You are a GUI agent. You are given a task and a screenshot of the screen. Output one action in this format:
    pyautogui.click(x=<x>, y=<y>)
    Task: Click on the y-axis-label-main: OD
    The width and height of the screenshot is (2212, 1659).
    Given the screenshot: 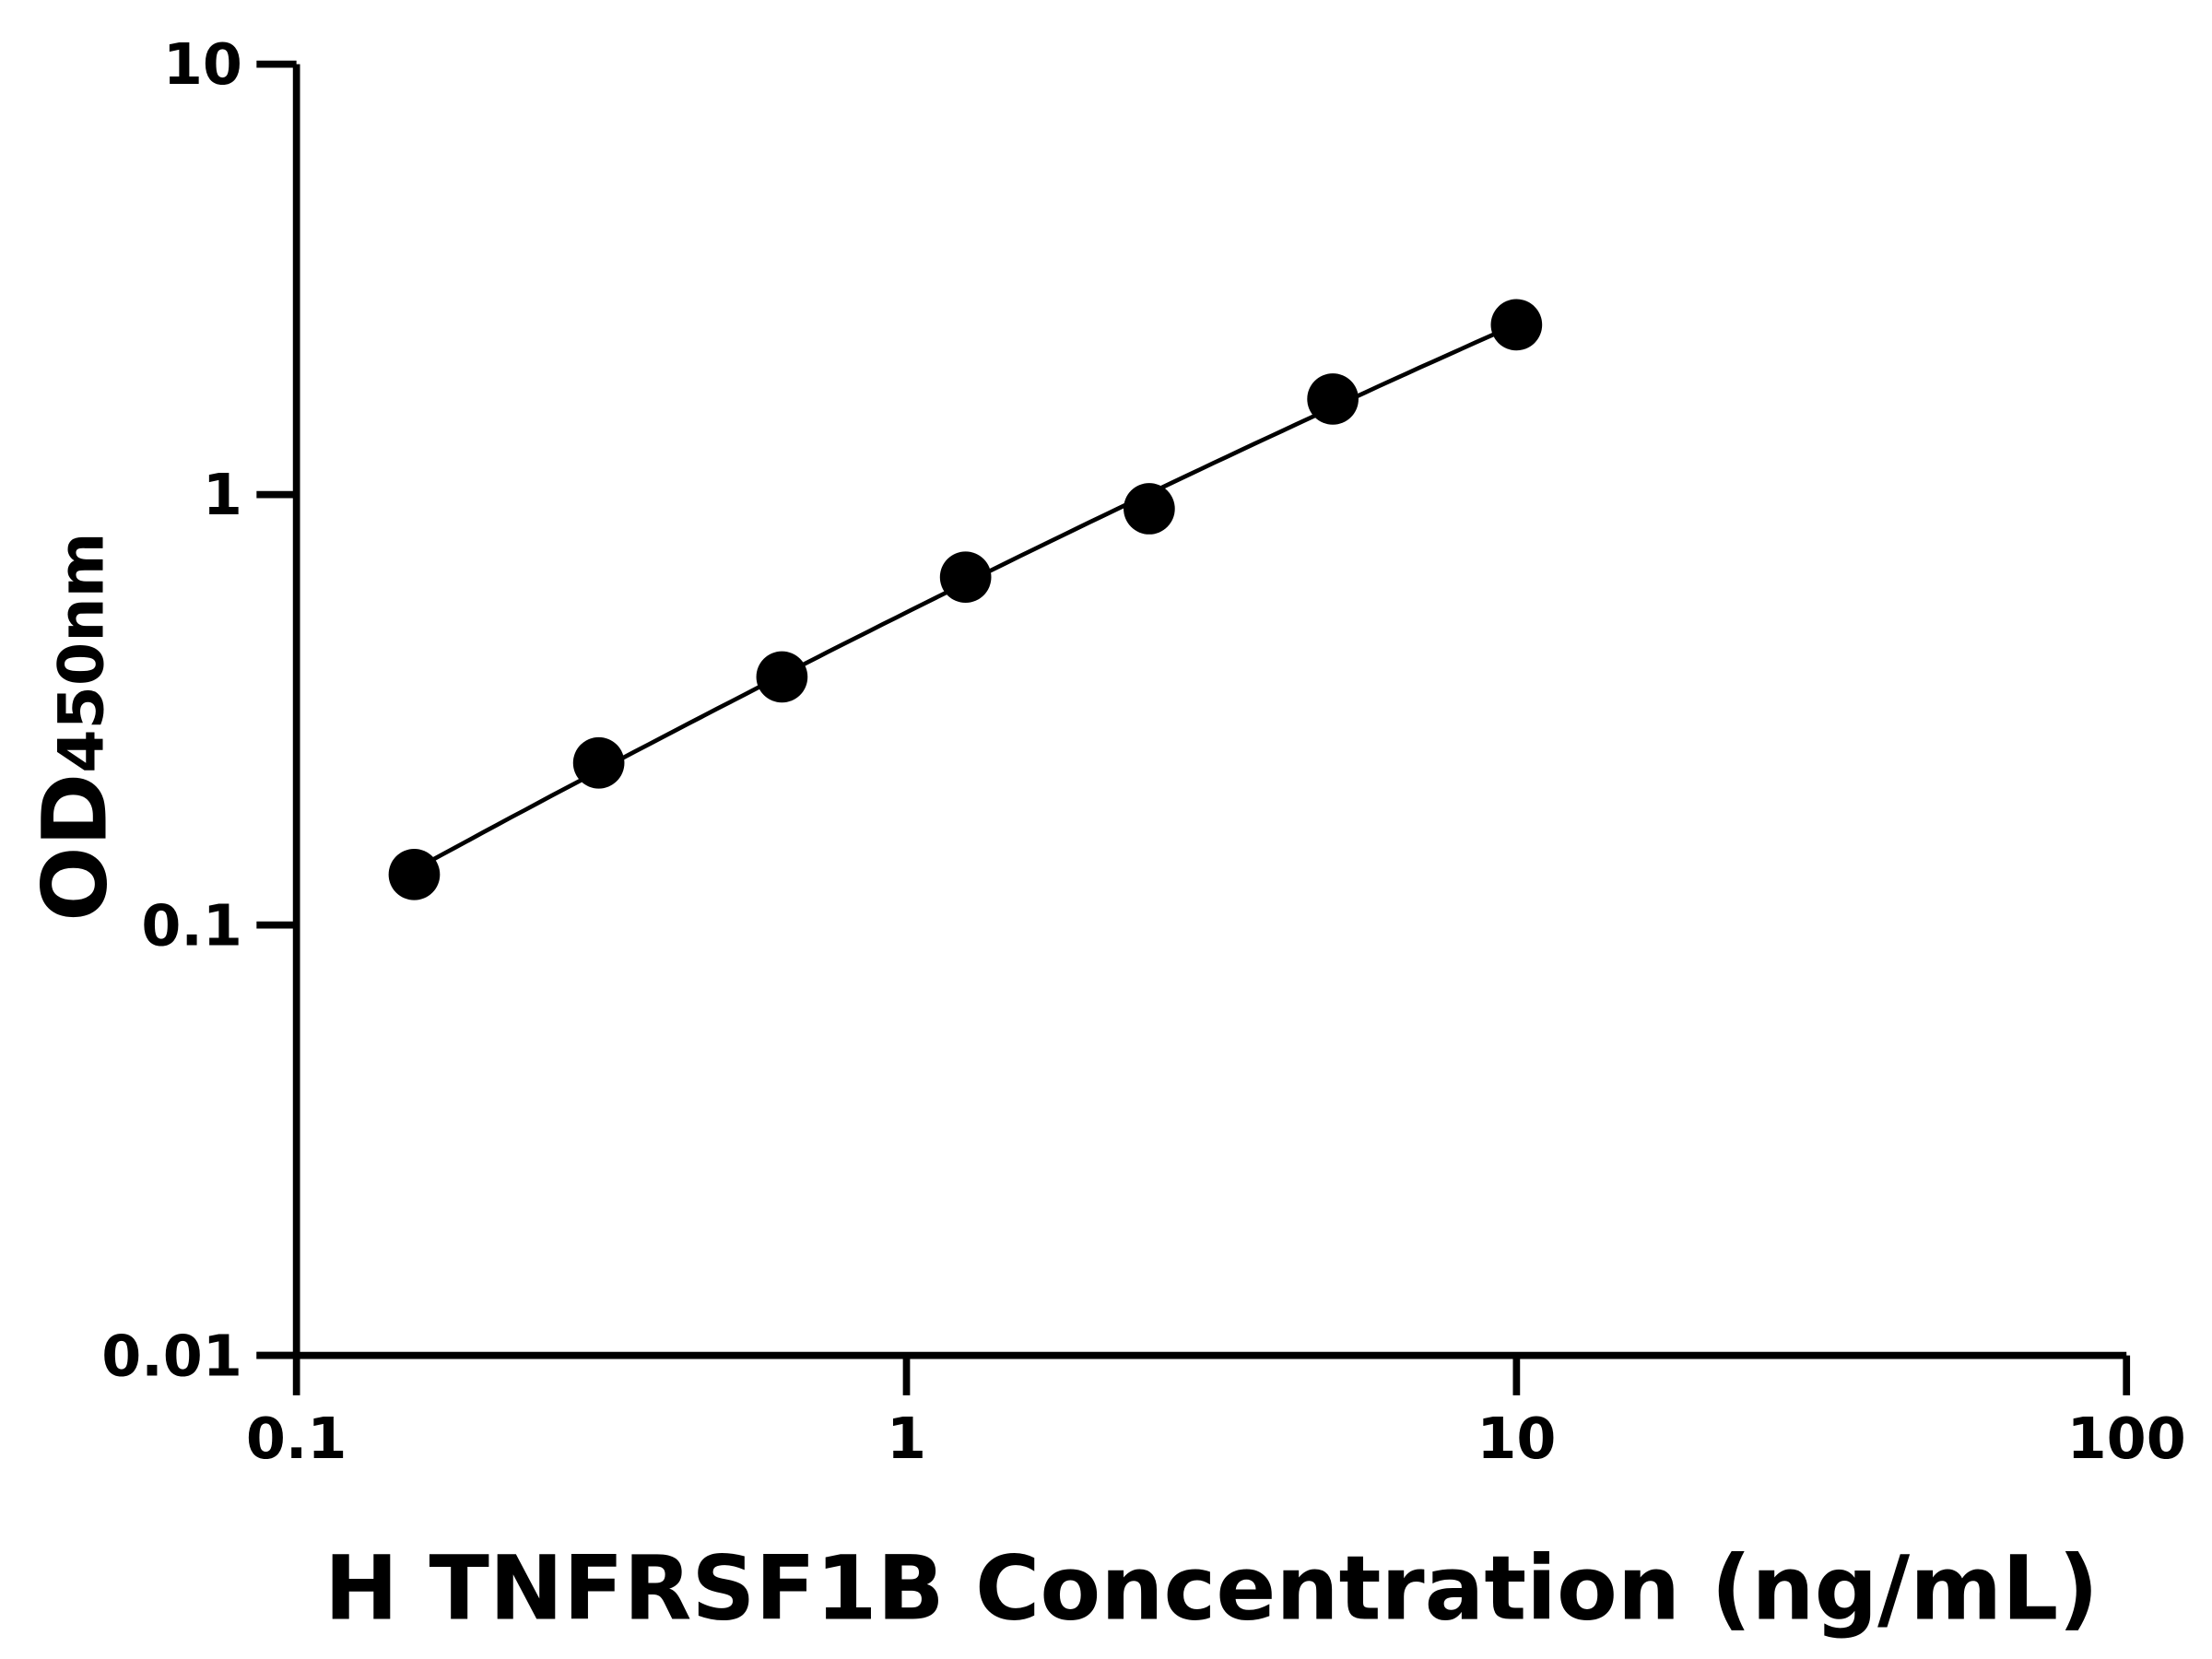 What is the action you would take?
    pyautogui.click(x=74, y=847)
    